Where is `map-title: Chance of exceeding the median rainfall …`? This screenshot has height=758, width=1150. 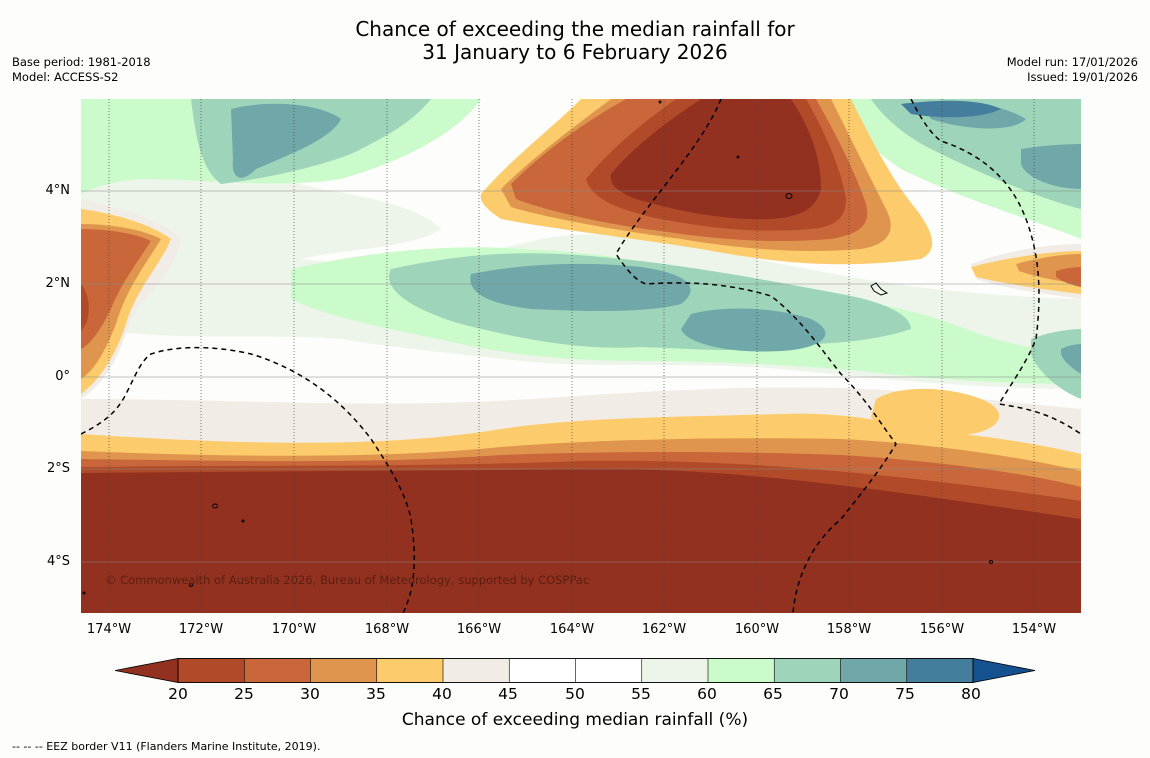 map-title: Chance of exceeding the median rainfall … is located at coordinates (575, 41).